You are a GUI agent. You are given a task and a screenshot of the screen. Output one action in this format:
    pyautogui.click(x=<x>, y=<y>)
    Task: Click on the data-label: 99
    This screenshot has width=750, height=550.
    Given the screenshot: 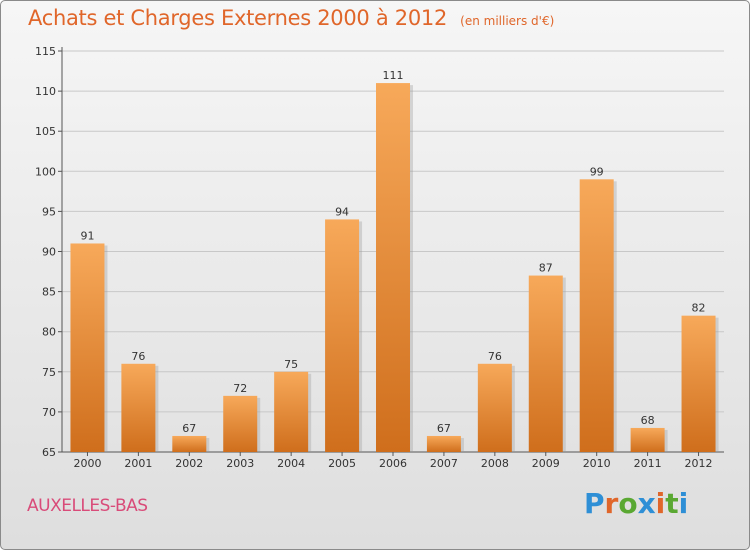 What is the action you would take?
    pyautogui.click(x=597, y=171)
    